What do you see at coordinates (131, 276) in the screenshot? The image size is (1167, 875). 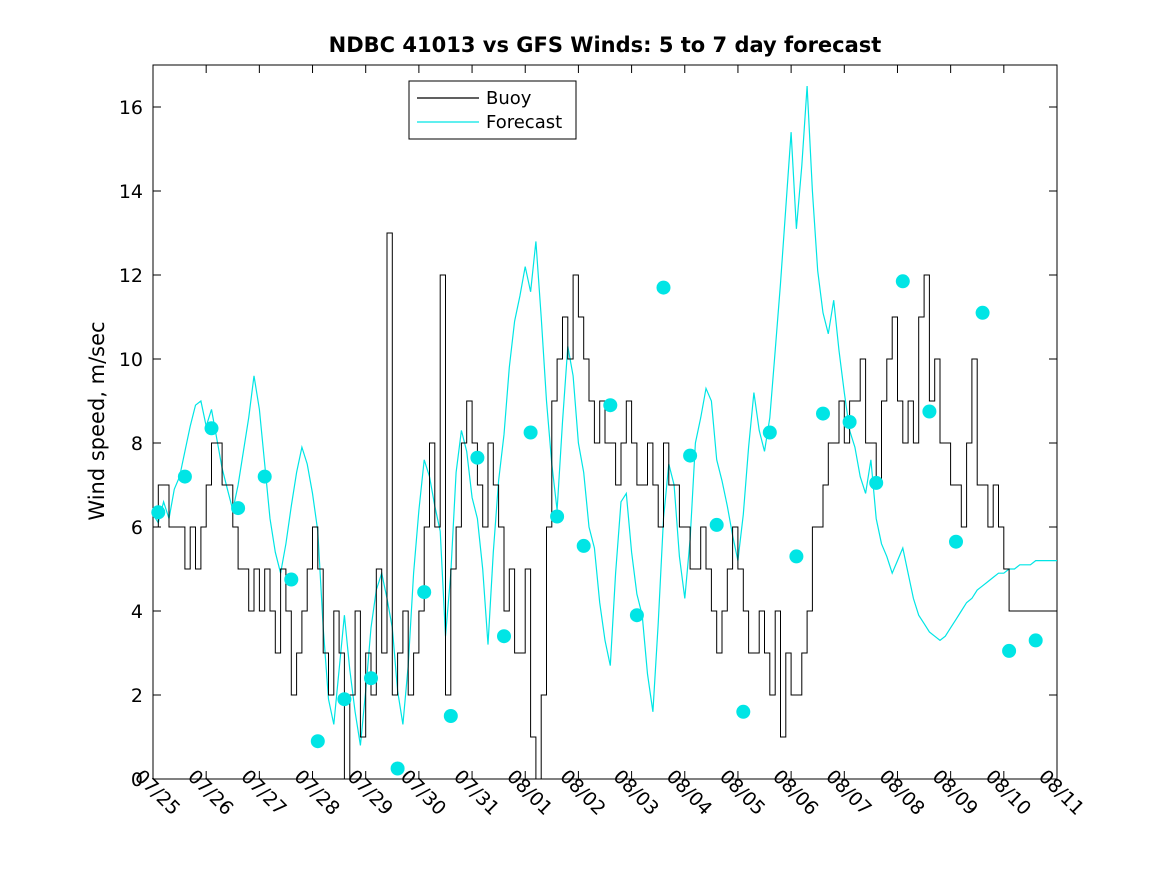 I see `y-tick-label: 12` at bounding box center [131, 276].